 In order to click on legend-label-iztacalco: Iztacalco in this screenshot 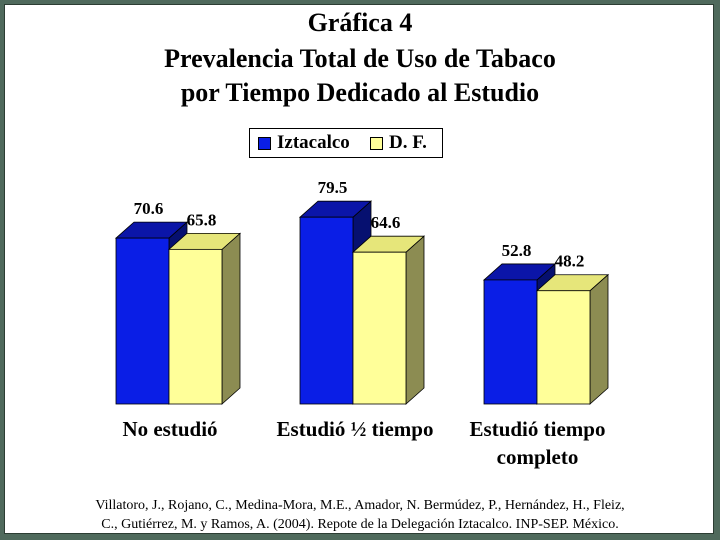, I will do `click(313, 142)`.